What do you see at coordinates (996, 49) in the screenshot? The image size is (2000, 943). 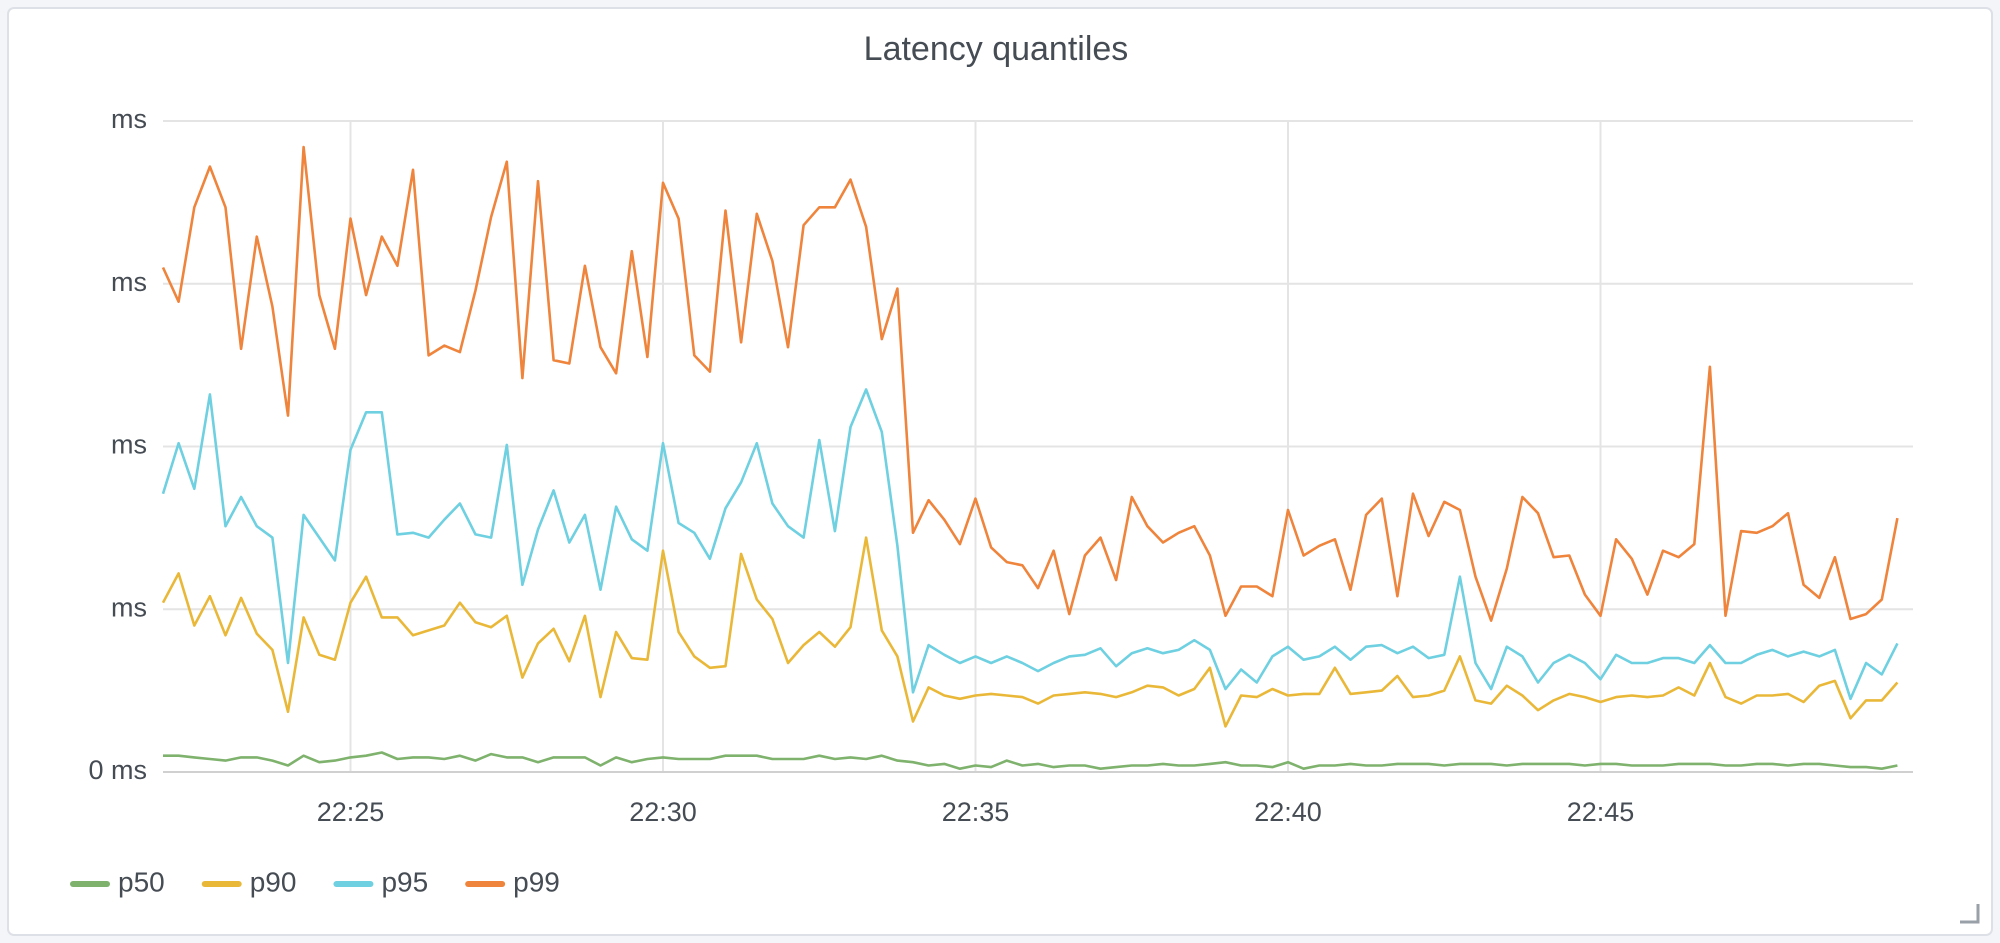 I see `chart-title: Latency quantiles` at bounding box center [996, 49].